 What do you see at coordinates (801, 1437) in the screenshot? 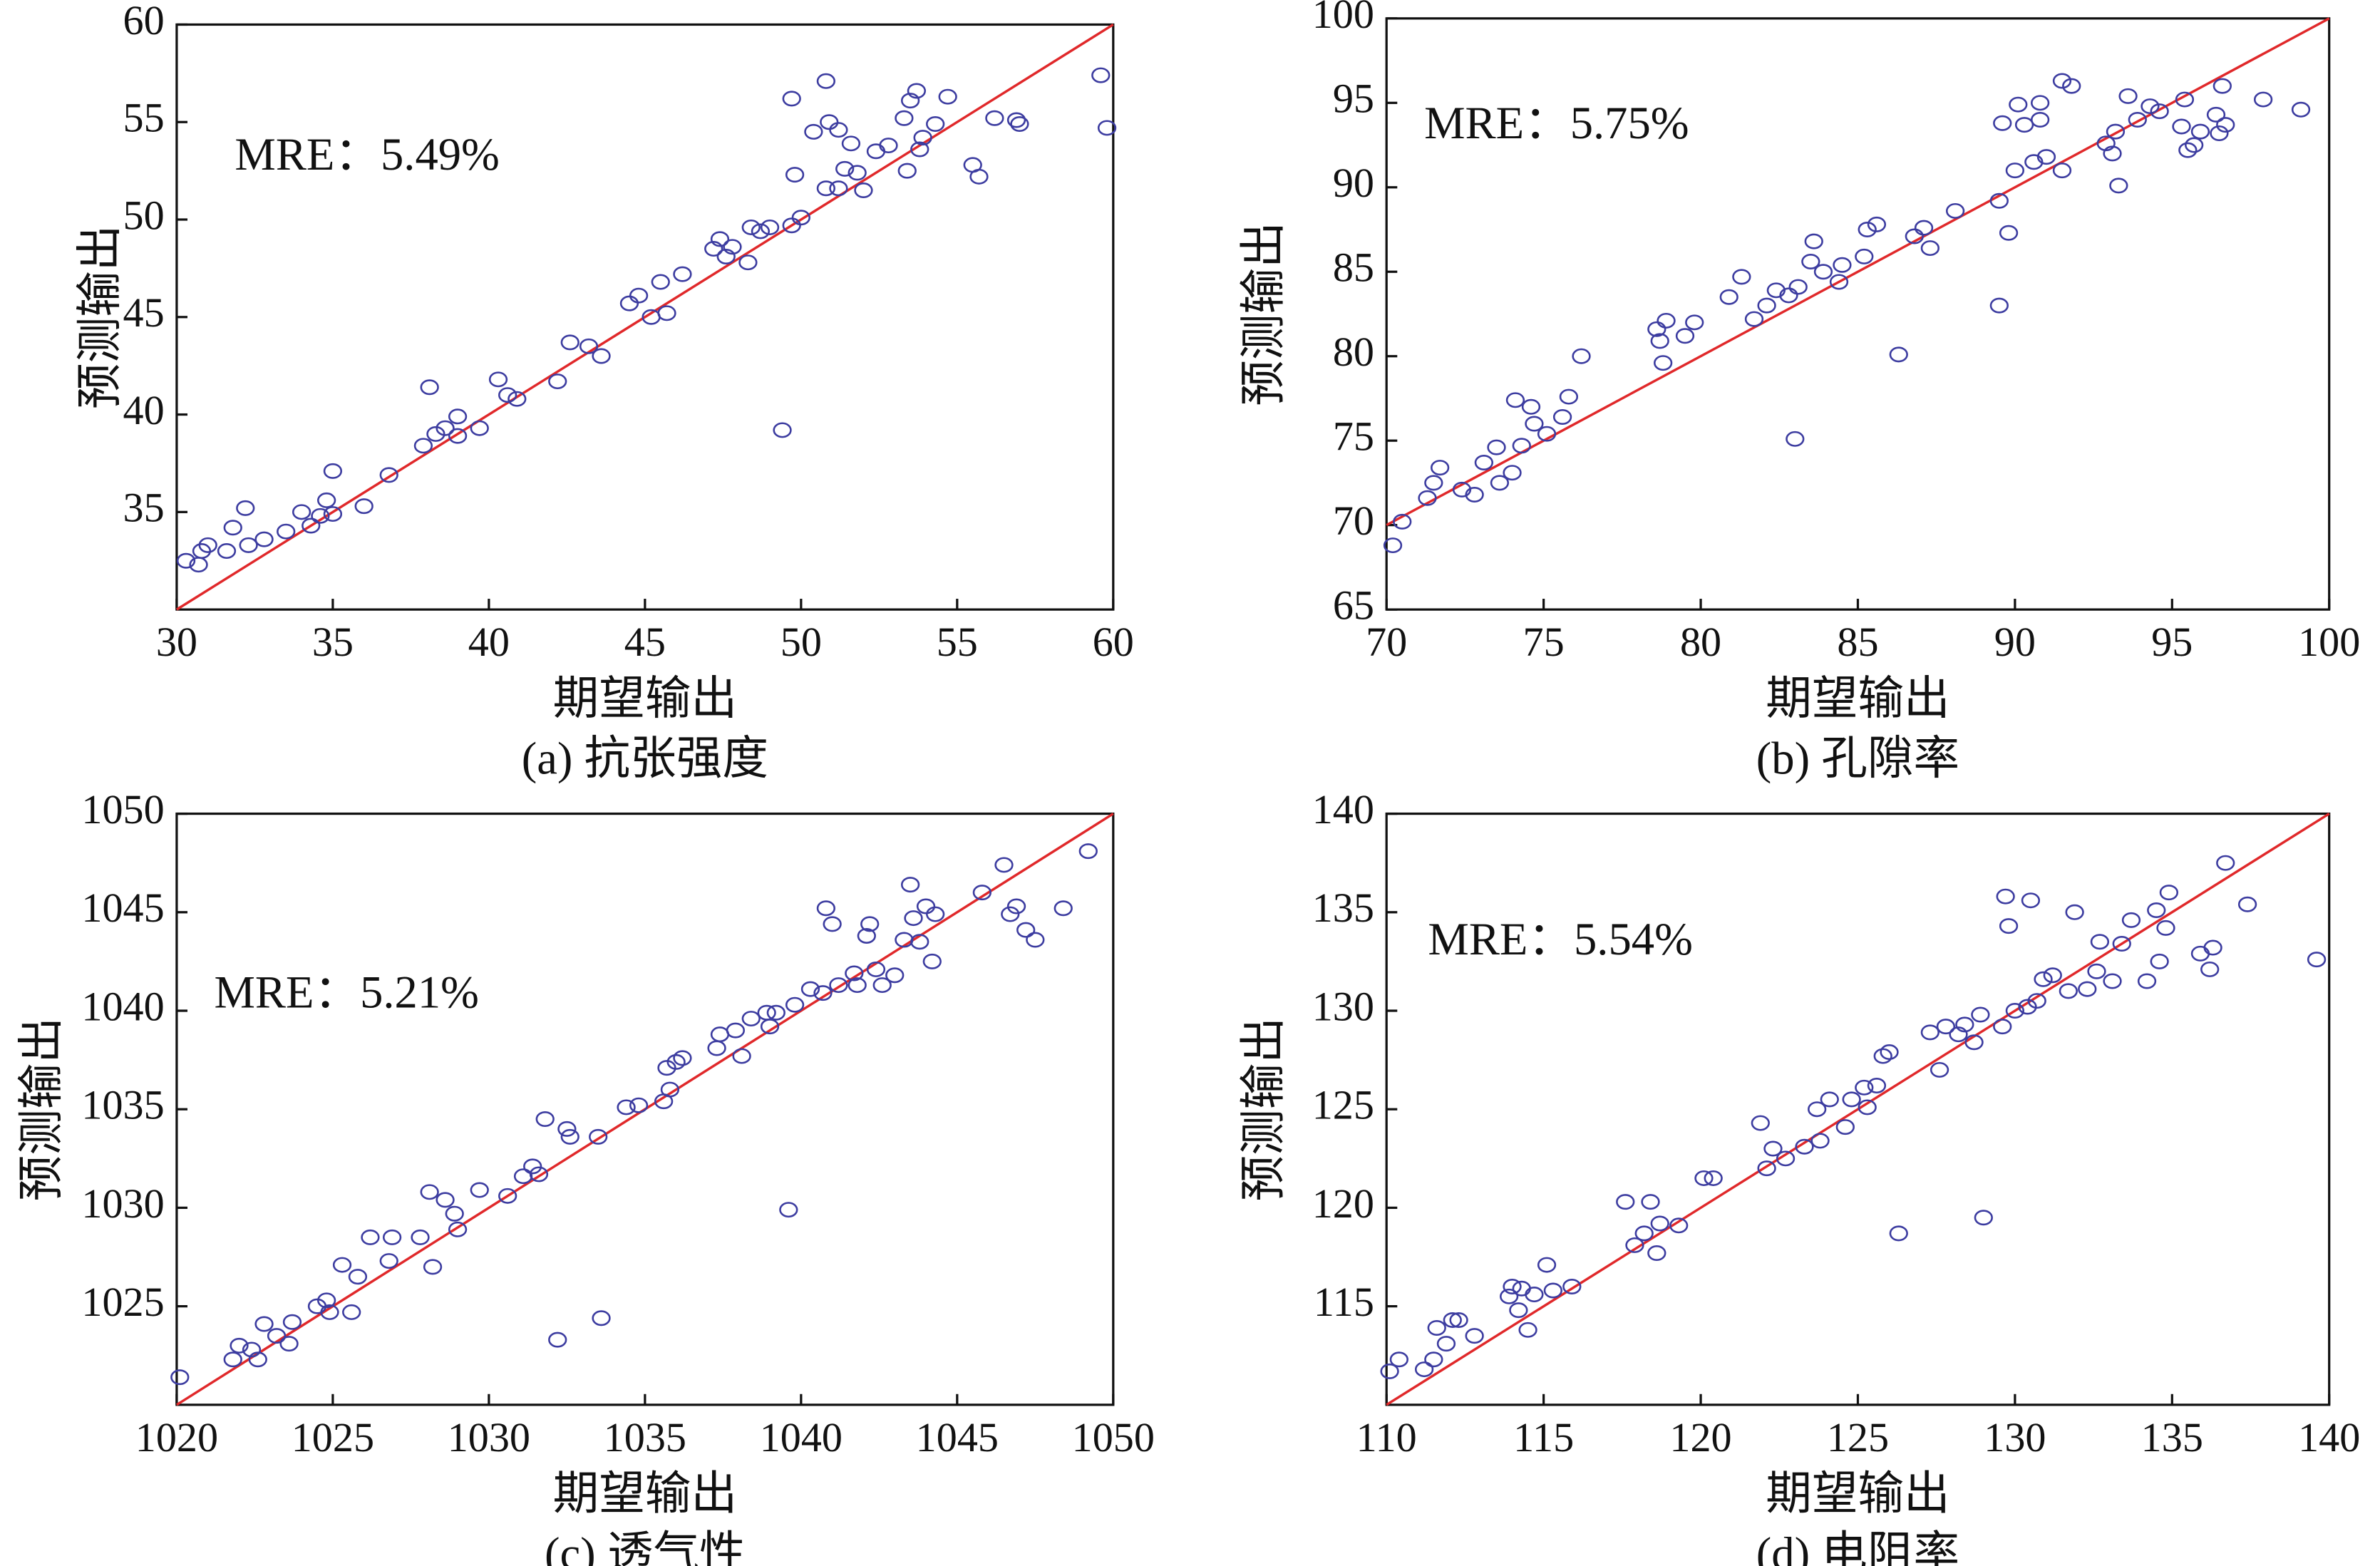
I see `x-tick-label: 1040` at bounding box center [801, 1437].